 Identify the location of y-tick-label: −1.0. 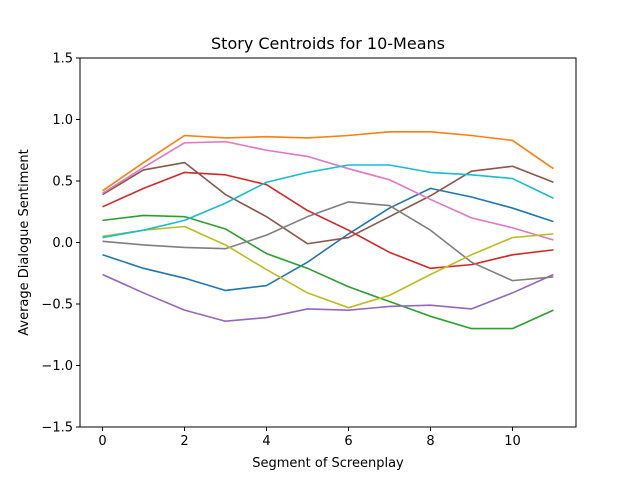
(57, 366).